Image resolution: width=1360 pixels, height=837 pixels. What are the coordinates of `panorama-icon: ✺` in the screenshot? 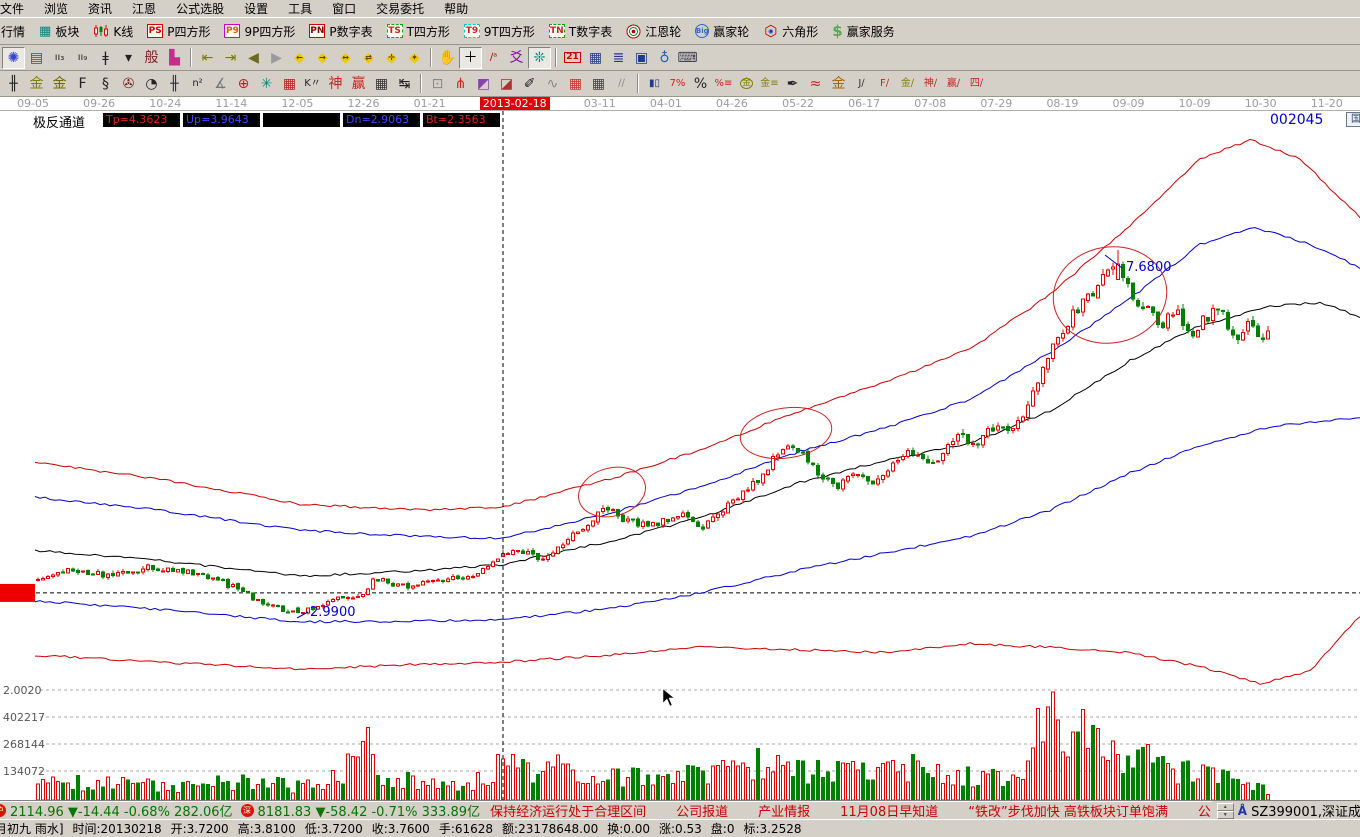 It's located at (13, 57).